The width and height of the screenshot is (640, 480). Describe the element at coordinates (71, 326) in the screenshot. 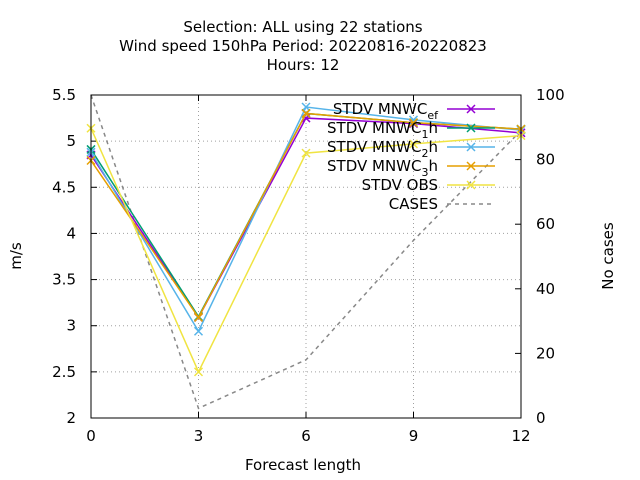

I see `y-tick-label: 3` at that location.